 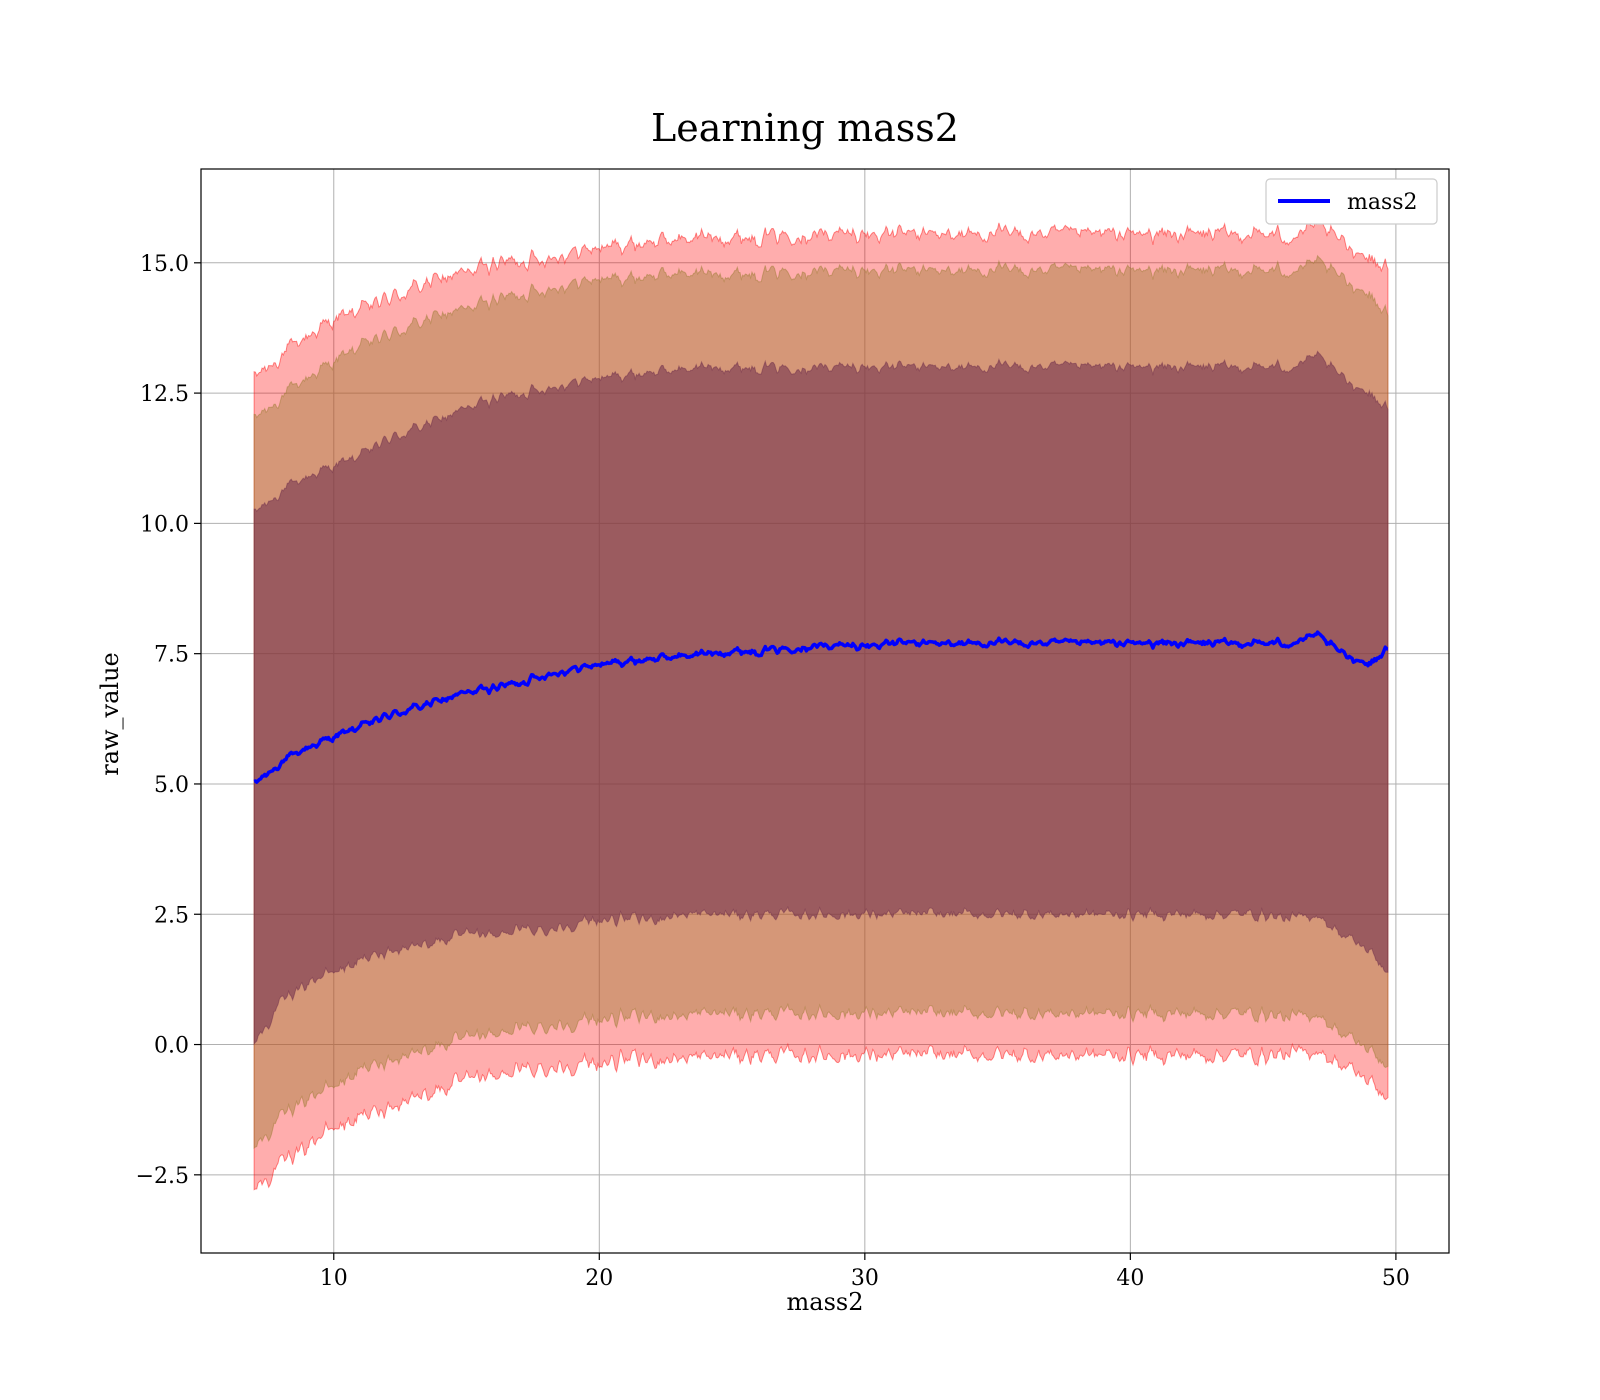 What do you see at coordinates (865, 1278) in the screenshot?
I see `x-tick-label-2: 30` at bounding box center [865, 1278].